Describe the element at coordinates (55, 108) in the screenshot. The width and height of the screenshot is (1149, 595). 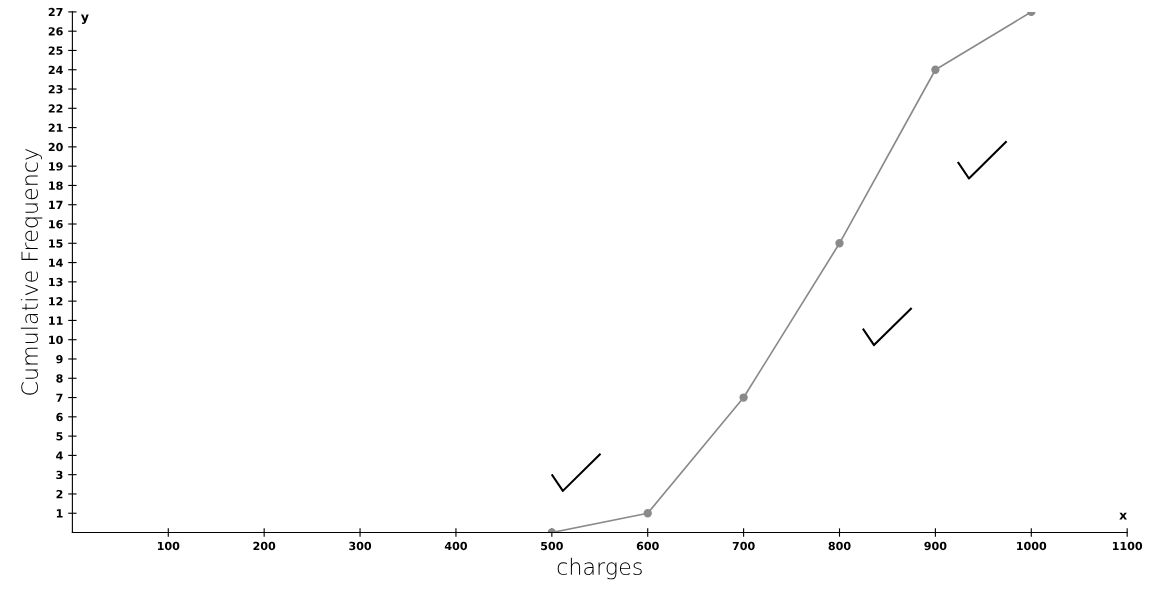
I see `y-tick-label: 22` at that location.